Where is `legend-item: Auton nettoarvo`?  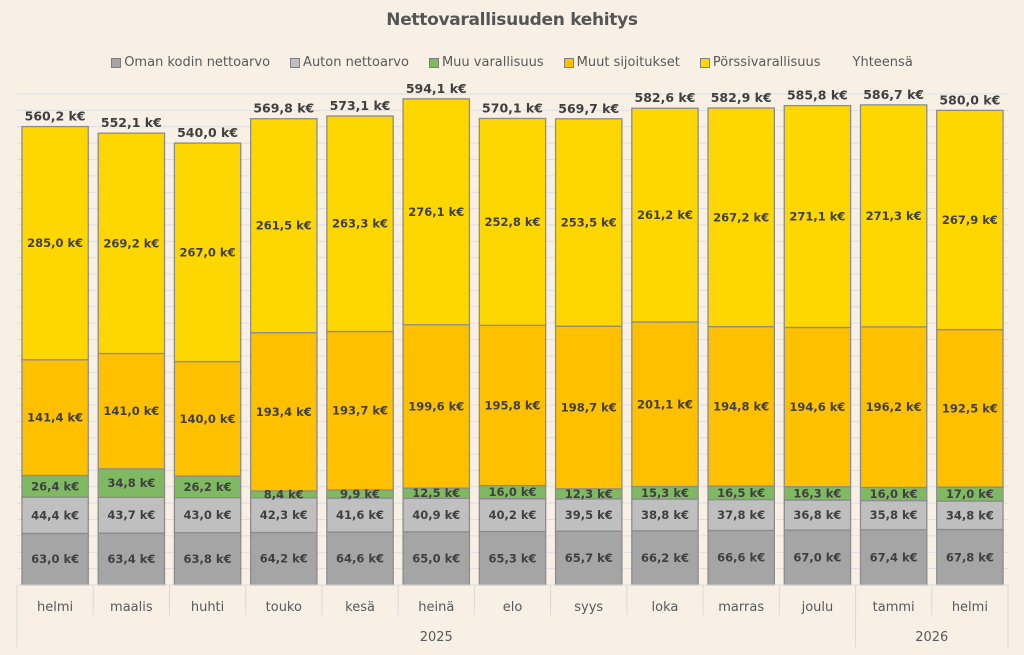
legend-item: Auton nettoarvo is located at coordinates (349, 62).